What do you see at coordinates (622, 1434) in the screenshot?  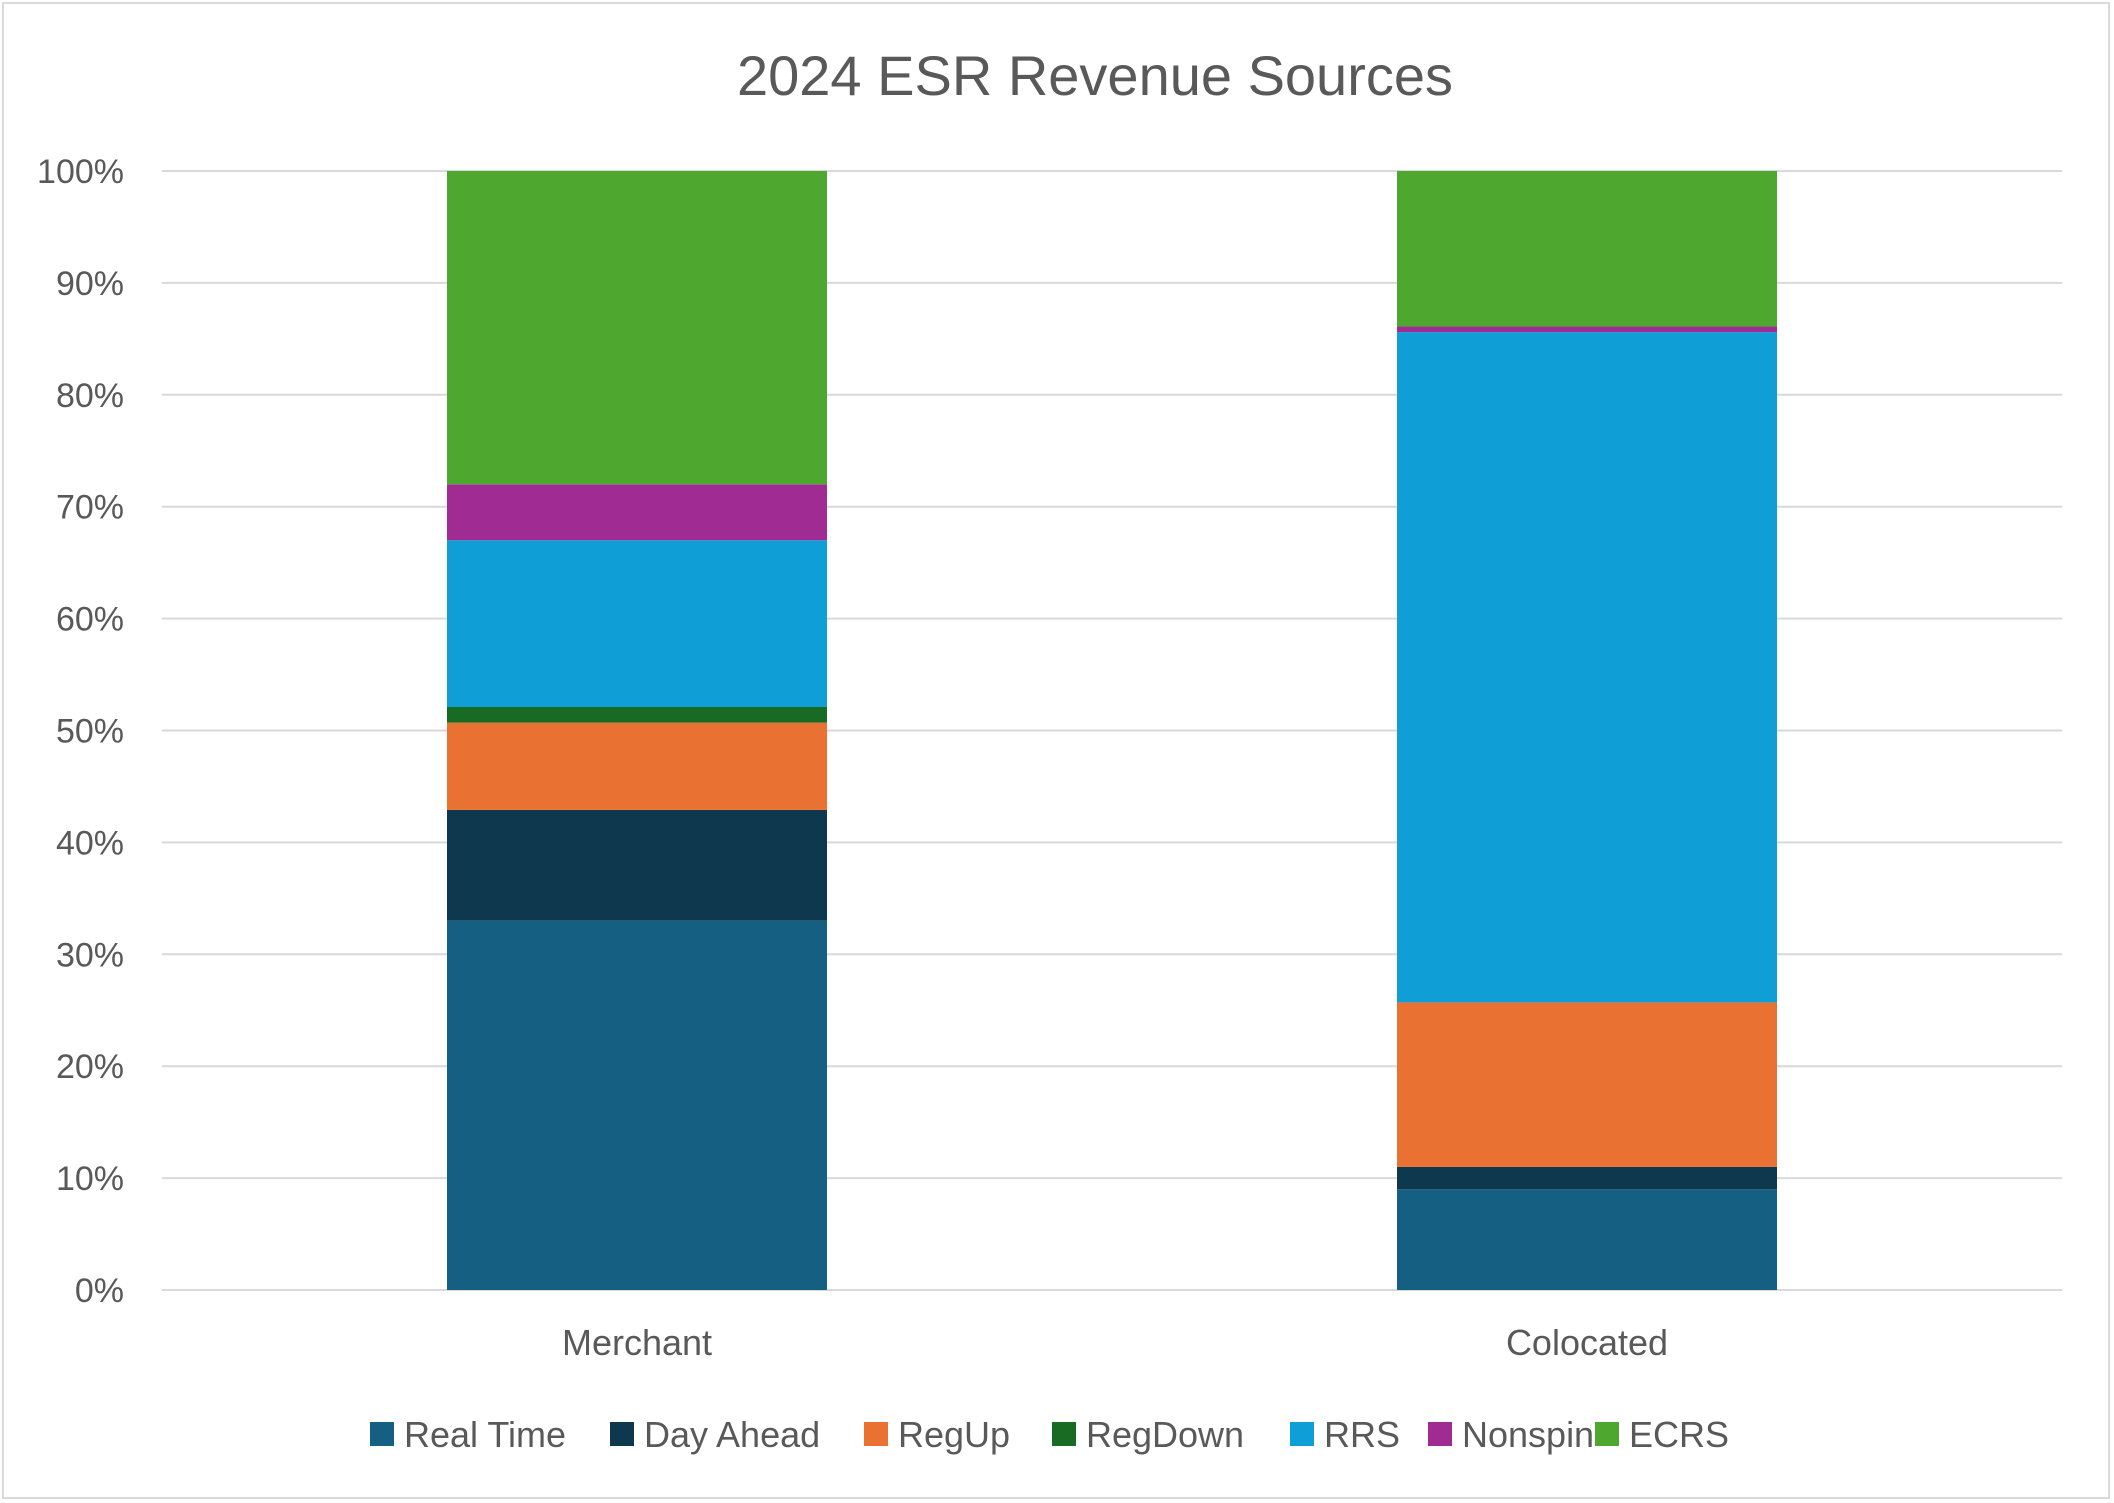 I see `legend-swatch-day-ahead` at bounding box center [622, 1434].